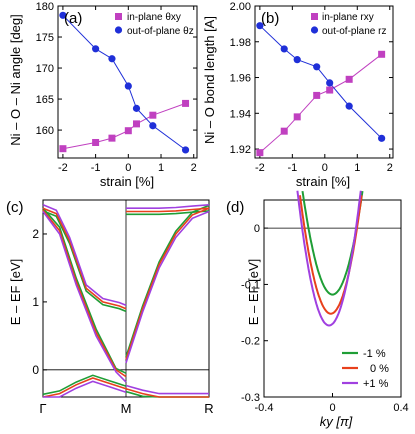  What do you see at coordinates (45, 7) in the screenshot?
I see `y-tick-label-a: 180` at bounding box center [45, 7].